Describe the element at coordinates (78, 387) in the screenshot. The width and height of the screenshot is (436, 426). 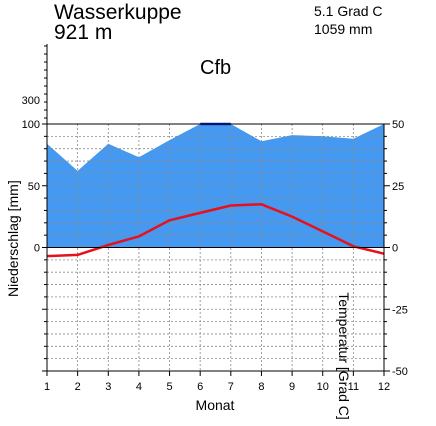
I see `x-tick-label: 2` at that location.